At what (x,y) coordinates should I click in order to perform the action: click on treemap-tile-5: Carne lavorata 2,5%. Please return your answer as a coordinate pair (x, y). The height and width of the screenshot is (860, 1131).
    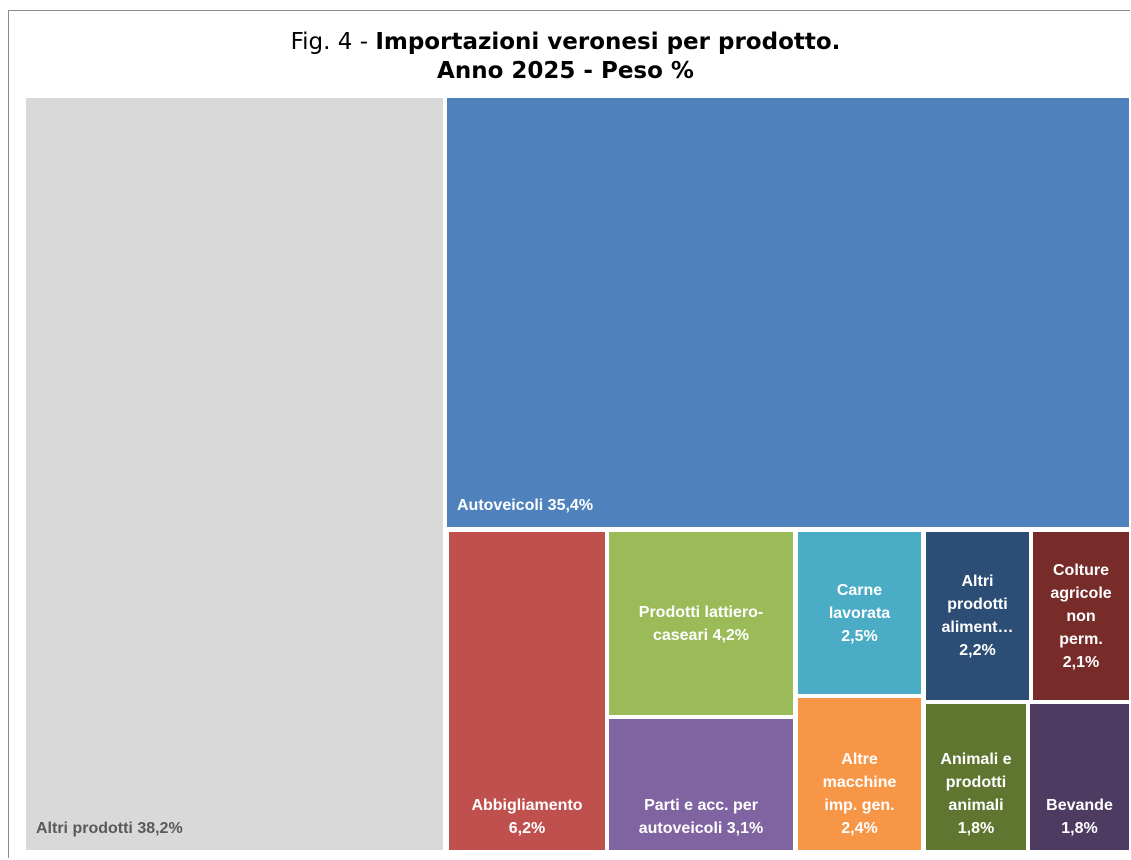
    Looking at the image, I should click on (859, 613).